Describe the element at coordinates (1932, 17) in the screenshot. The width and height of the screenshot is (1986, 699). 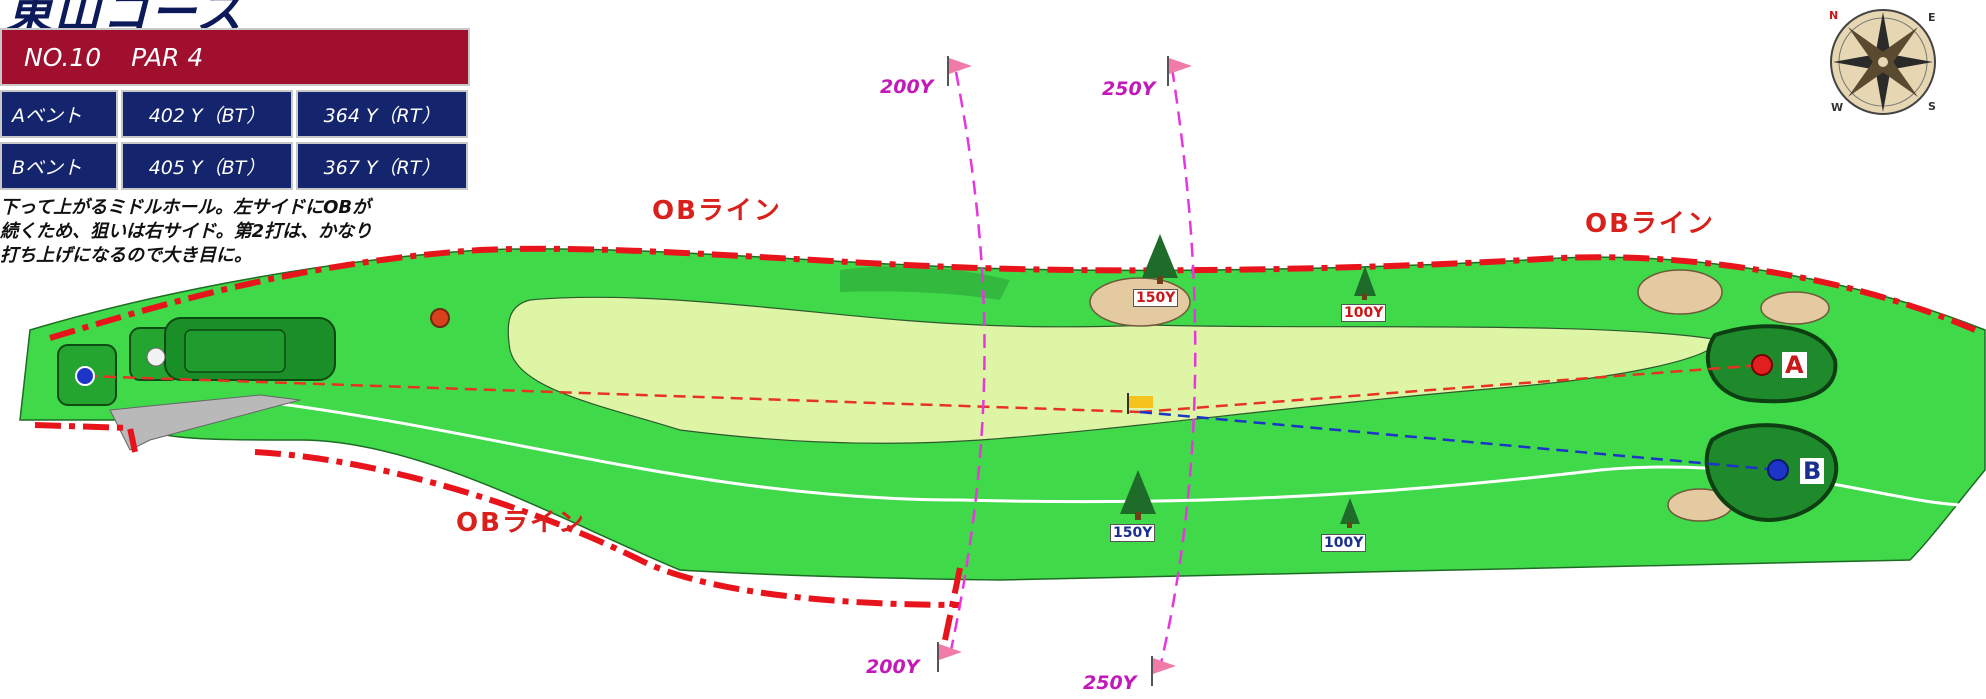
I see `compass-letter-e: E` at that location.